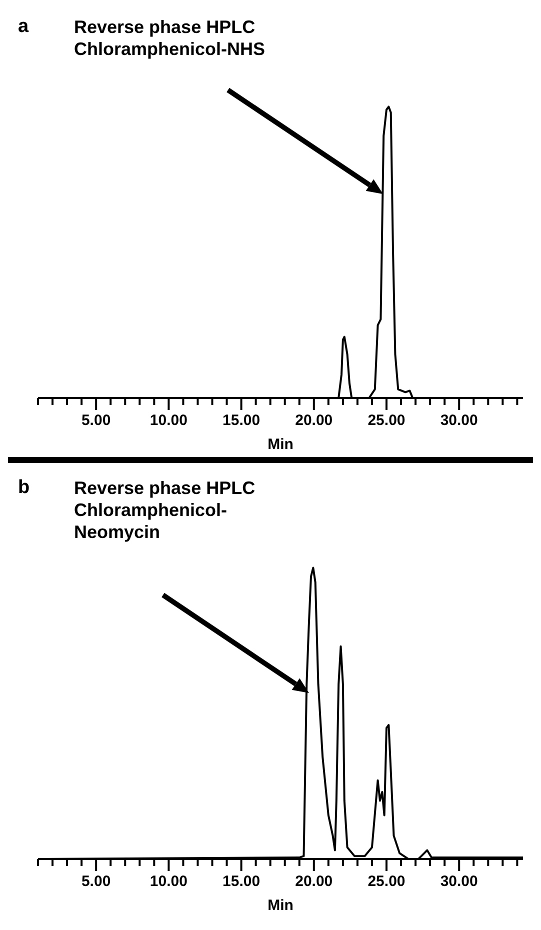 This screenshot has width=541, height=930. What do you see at coordinates (23, 27) in the screenshot?
I see `chart-title: a` at bounding box center [23, 27].